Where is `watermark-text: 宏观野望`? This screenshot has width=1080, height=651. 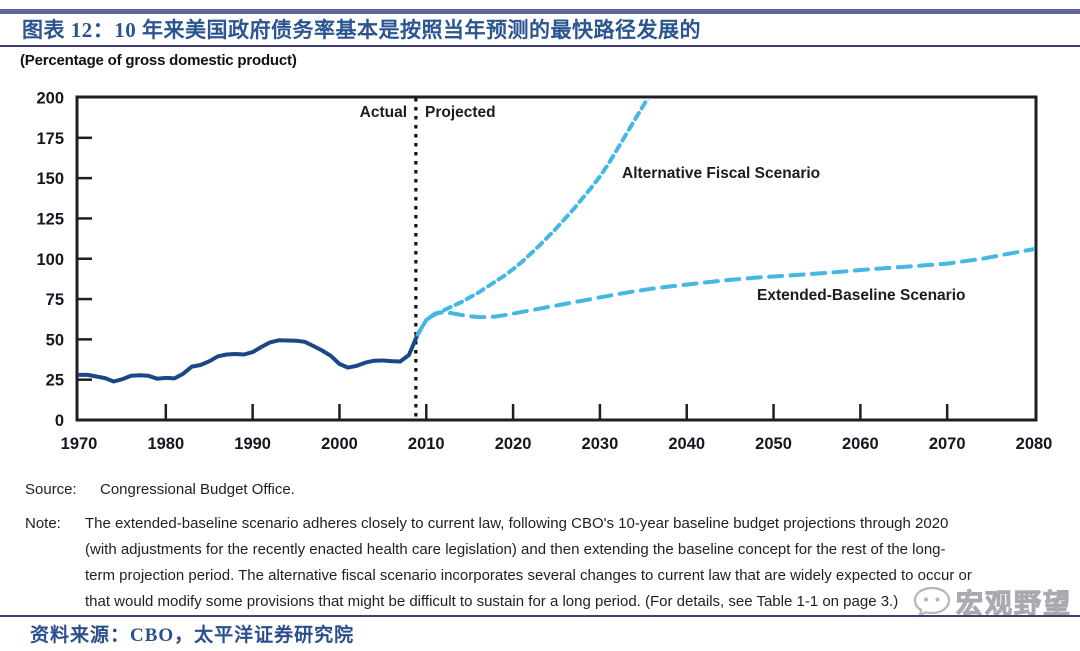
watermark-text: 宏观野望 is located at coordinates (1014, 604).